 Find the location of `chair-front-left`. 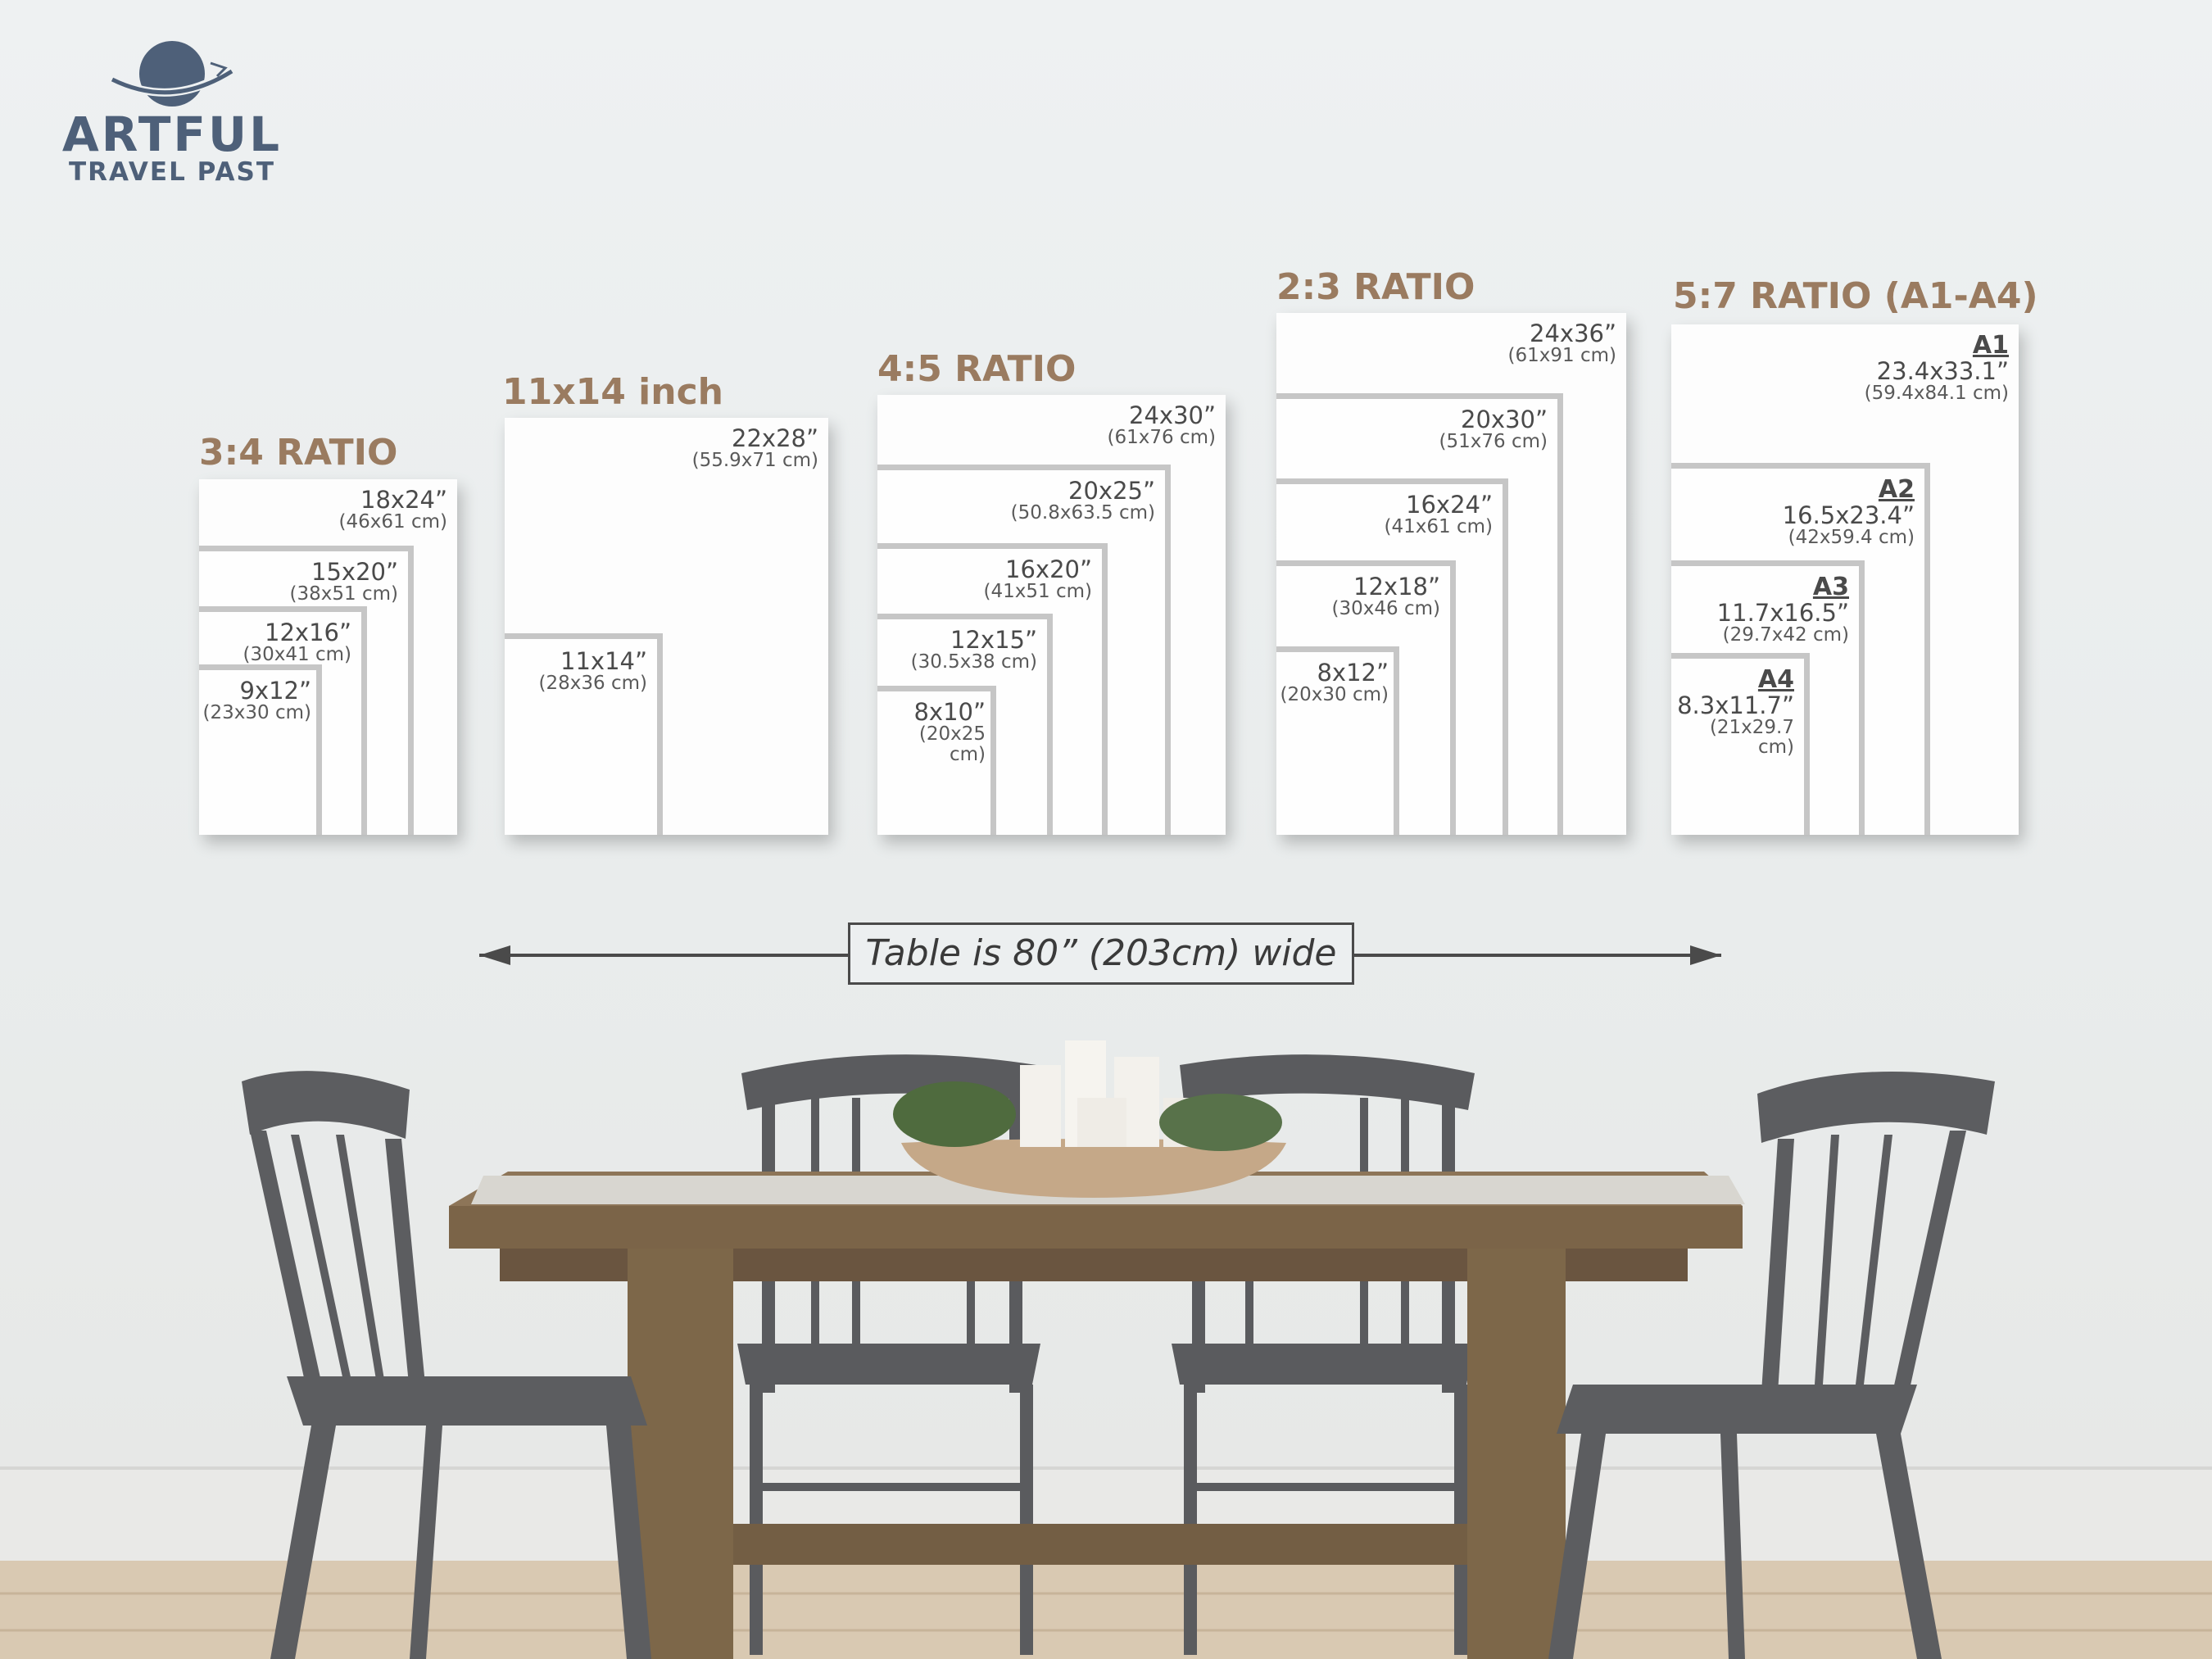

chair-front-left is located at coordinates (446, 1365).